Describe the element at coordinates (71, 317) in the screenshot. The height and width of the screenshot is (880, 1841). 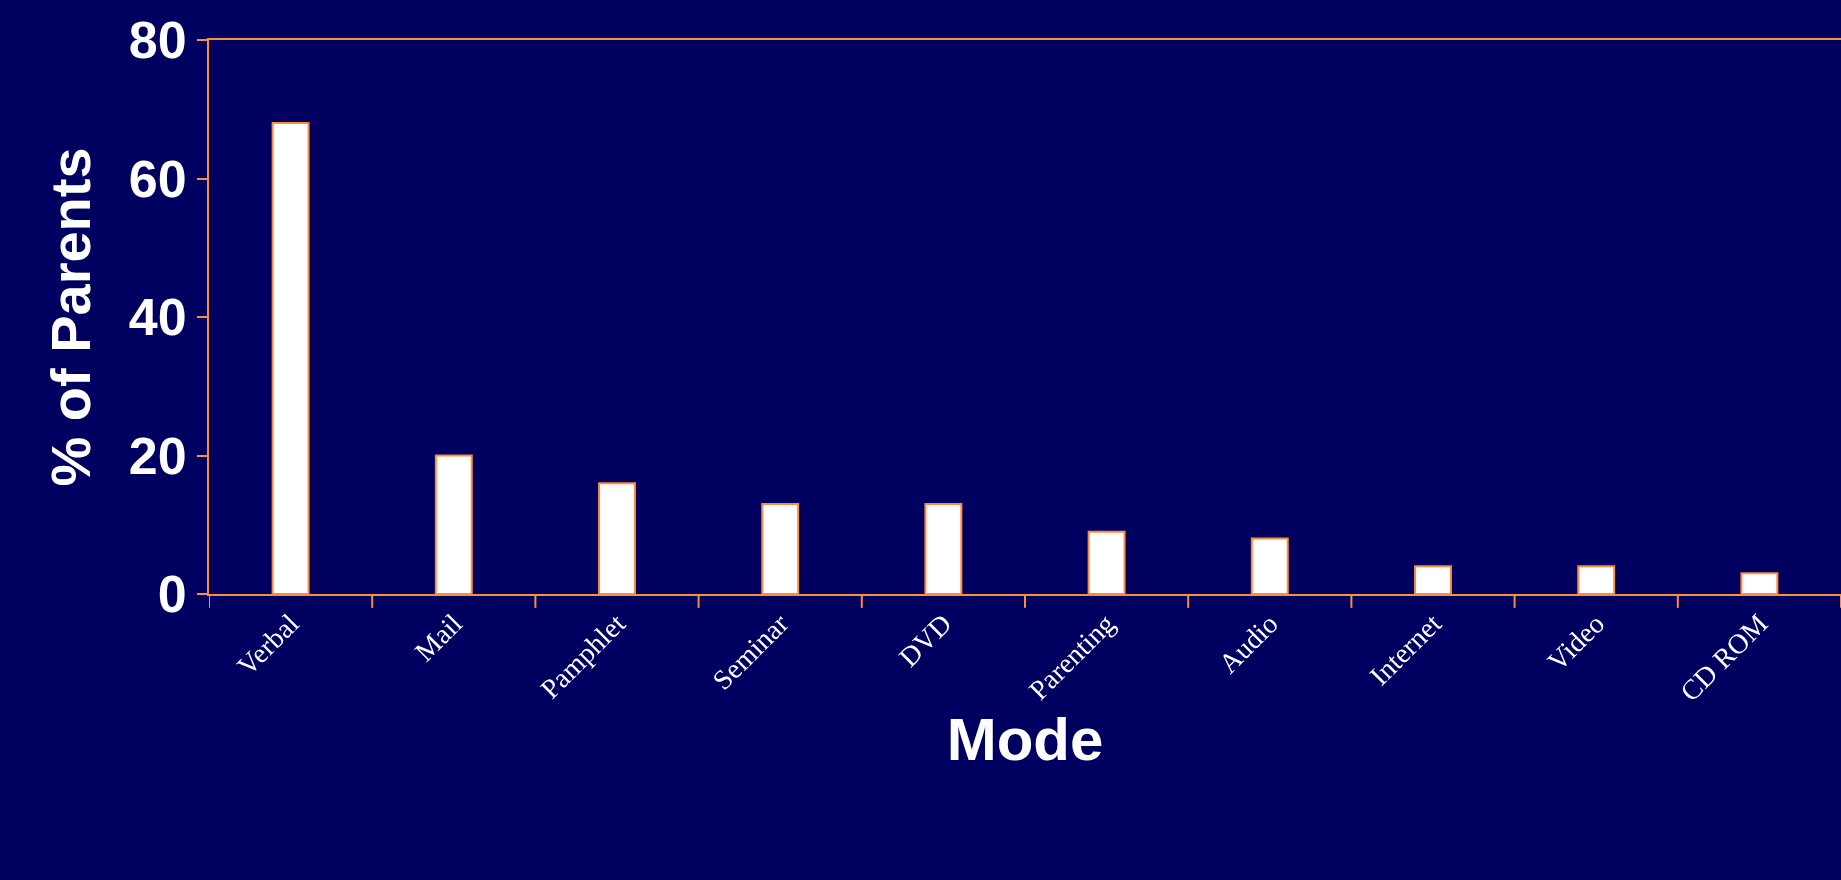
I see `y-axis-title: % of Parents` at that location.